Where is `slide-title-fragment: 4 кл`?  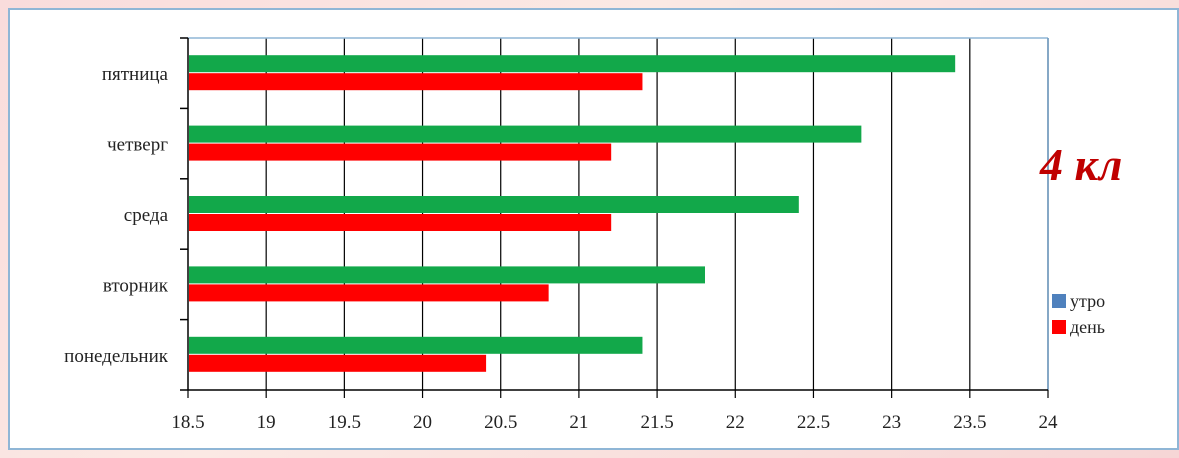
slide-title-fragment: 4 кл is located at coordinates (1081, 164).